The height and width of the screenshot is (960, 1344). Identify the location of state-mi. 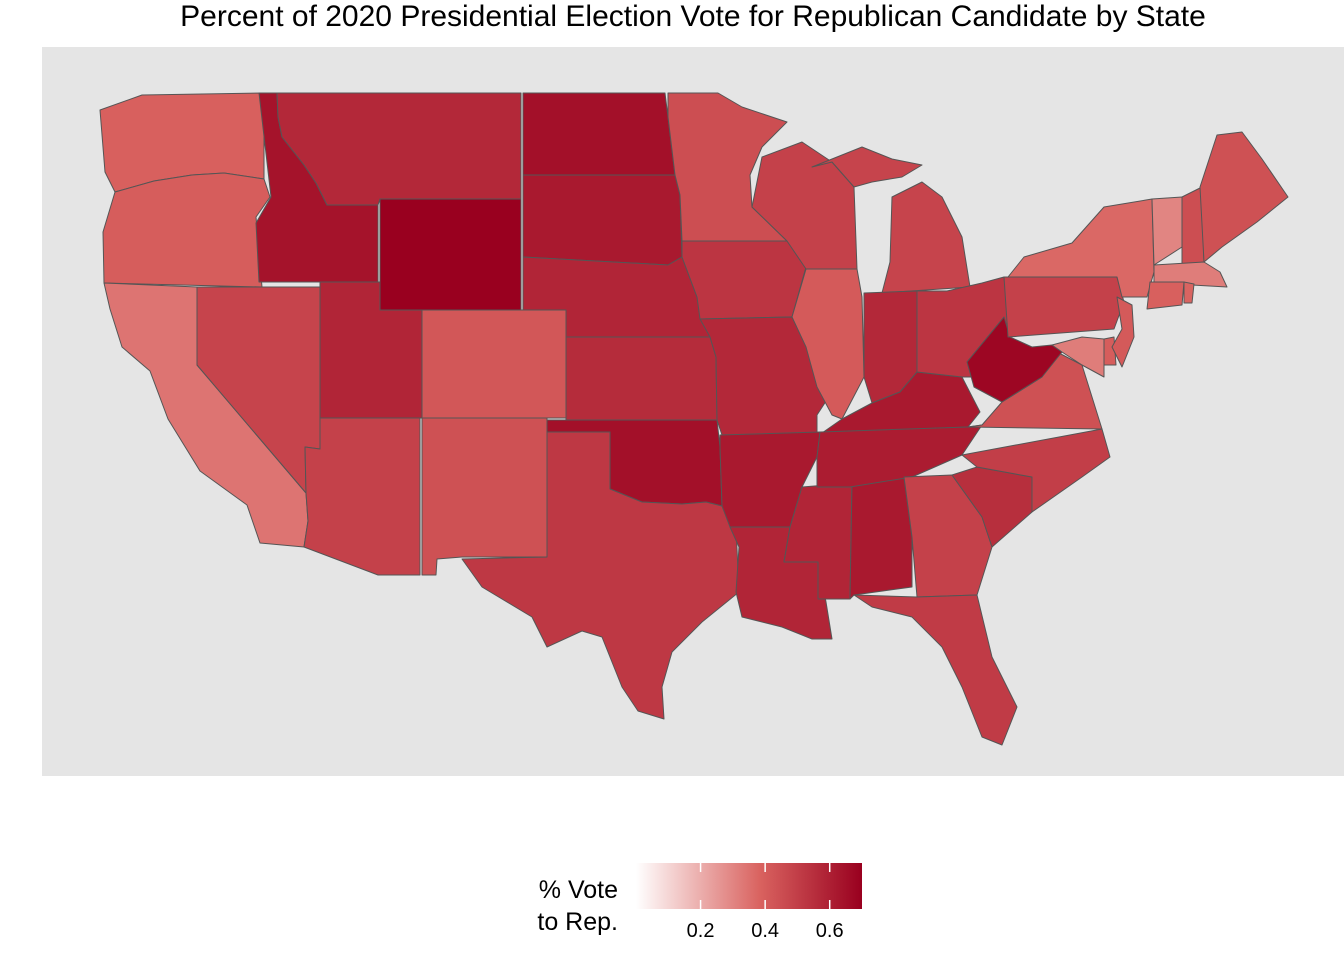
(891, 220).